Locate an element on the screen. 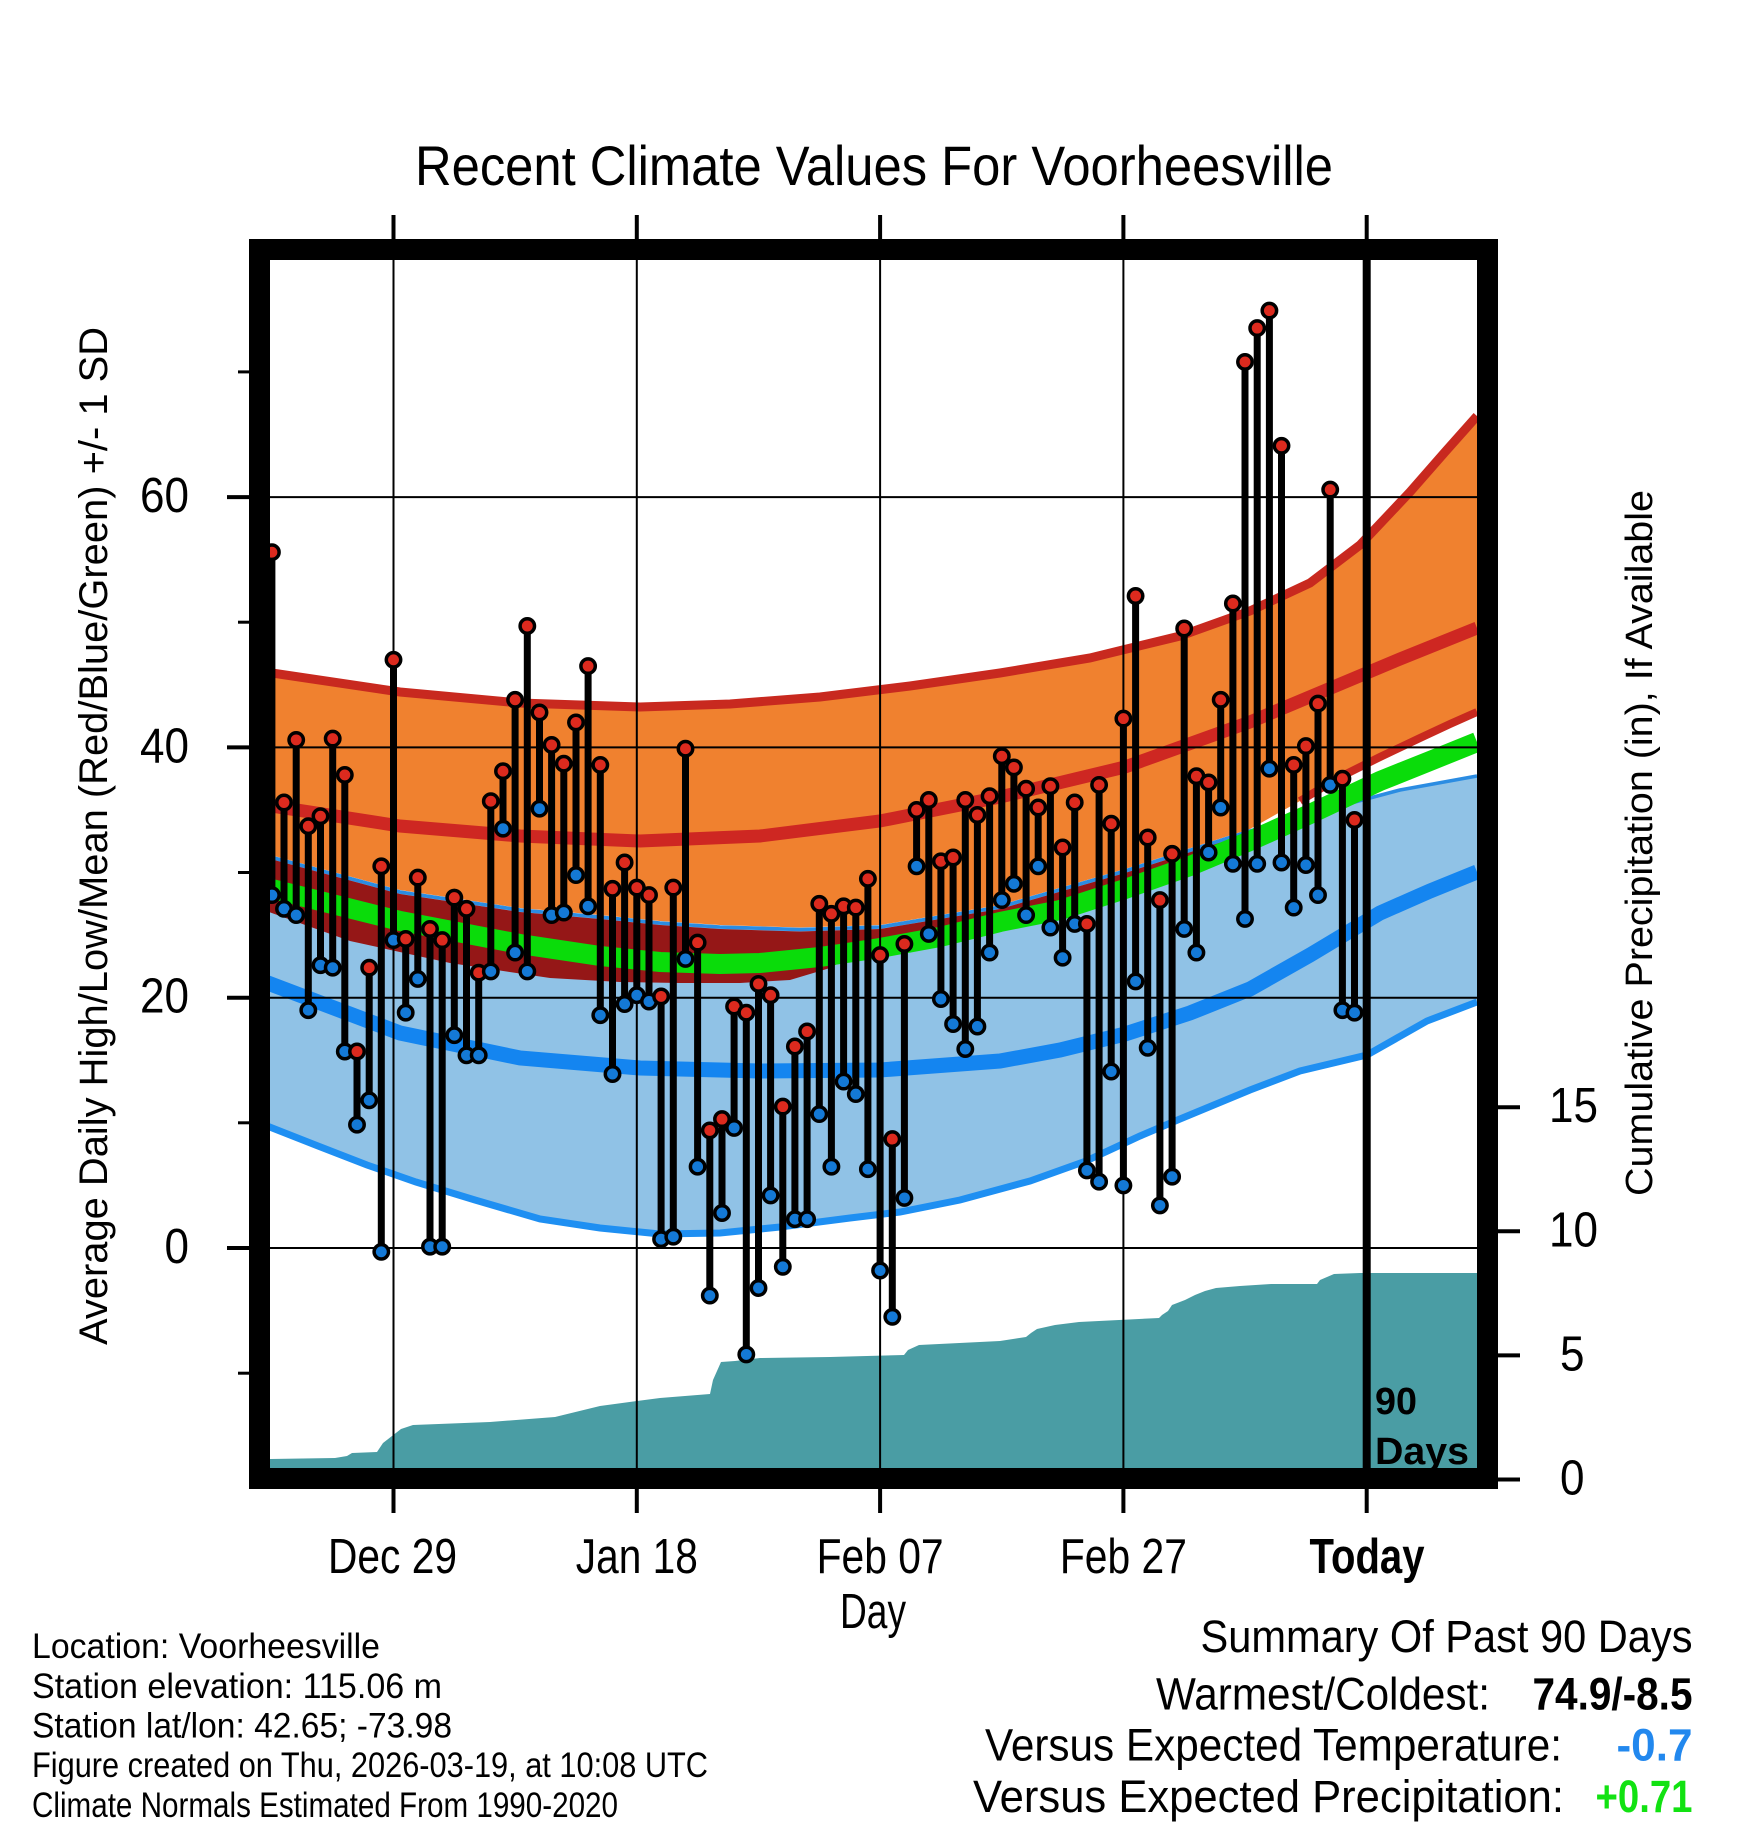 Image resolution: width=1748 pixels, height=1828 pixels. svg-text: Station lat/lon: 42.65; -73.98 is located at coordinates (242, 1726).